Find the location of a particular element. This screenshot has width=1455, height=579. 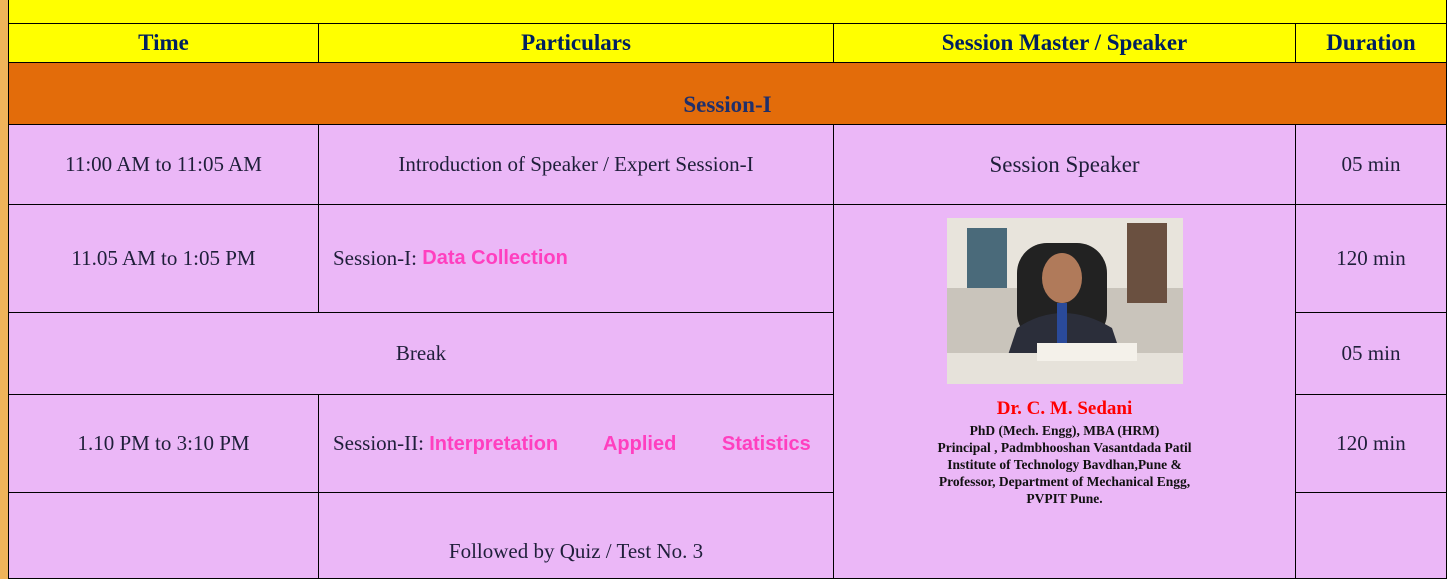

speaker-photo is located at coordinates (1064, 301).